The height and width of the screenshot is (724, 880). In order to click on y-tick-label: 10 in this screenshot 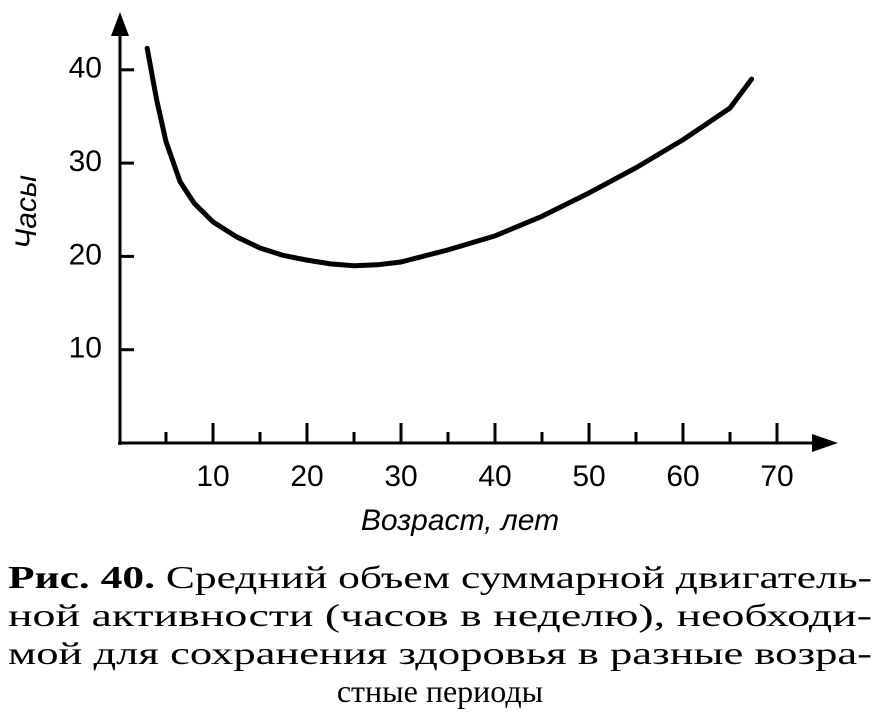, I will do `click(85, 348)`.